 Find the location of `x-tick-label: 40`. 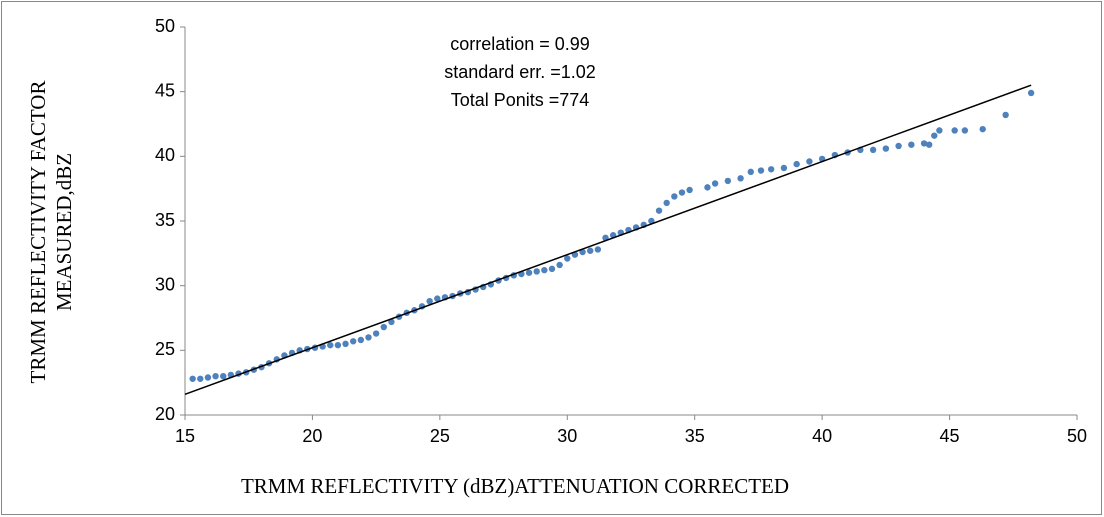

x-tick-label: 40 is located at coordinates (822, 436).